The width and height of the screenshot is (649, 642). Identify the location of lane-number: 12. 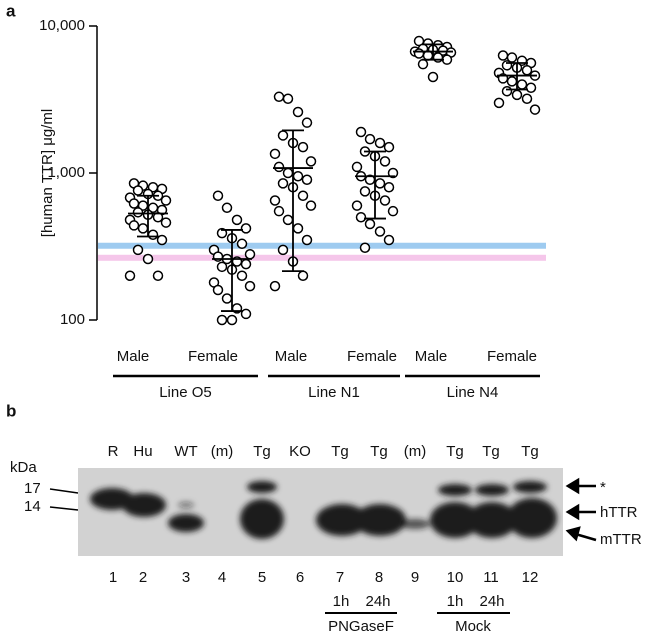
(530, 577).